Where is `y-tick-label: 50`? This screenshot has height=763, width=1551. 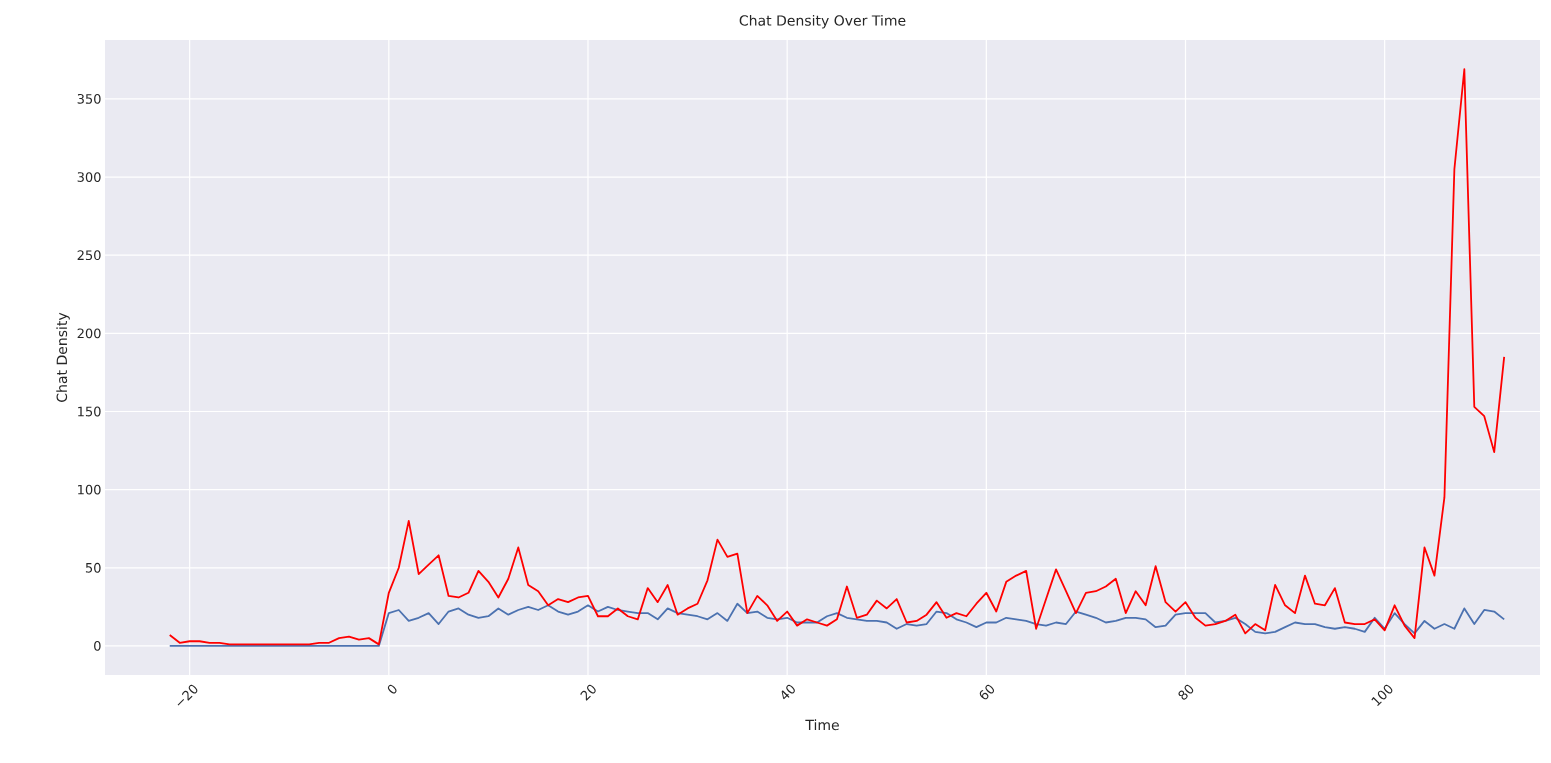
y-tick-label: 50 is located at coordinates (93, 567).